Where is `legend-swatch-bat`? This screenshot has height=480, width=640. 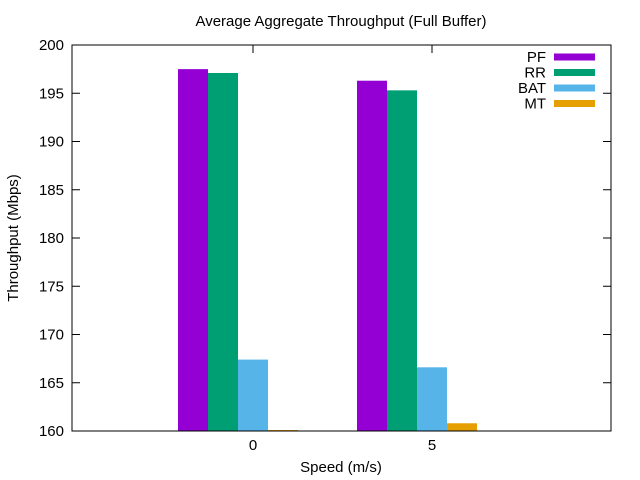 legend-swatch-bat is located at coordinates (574, 88).